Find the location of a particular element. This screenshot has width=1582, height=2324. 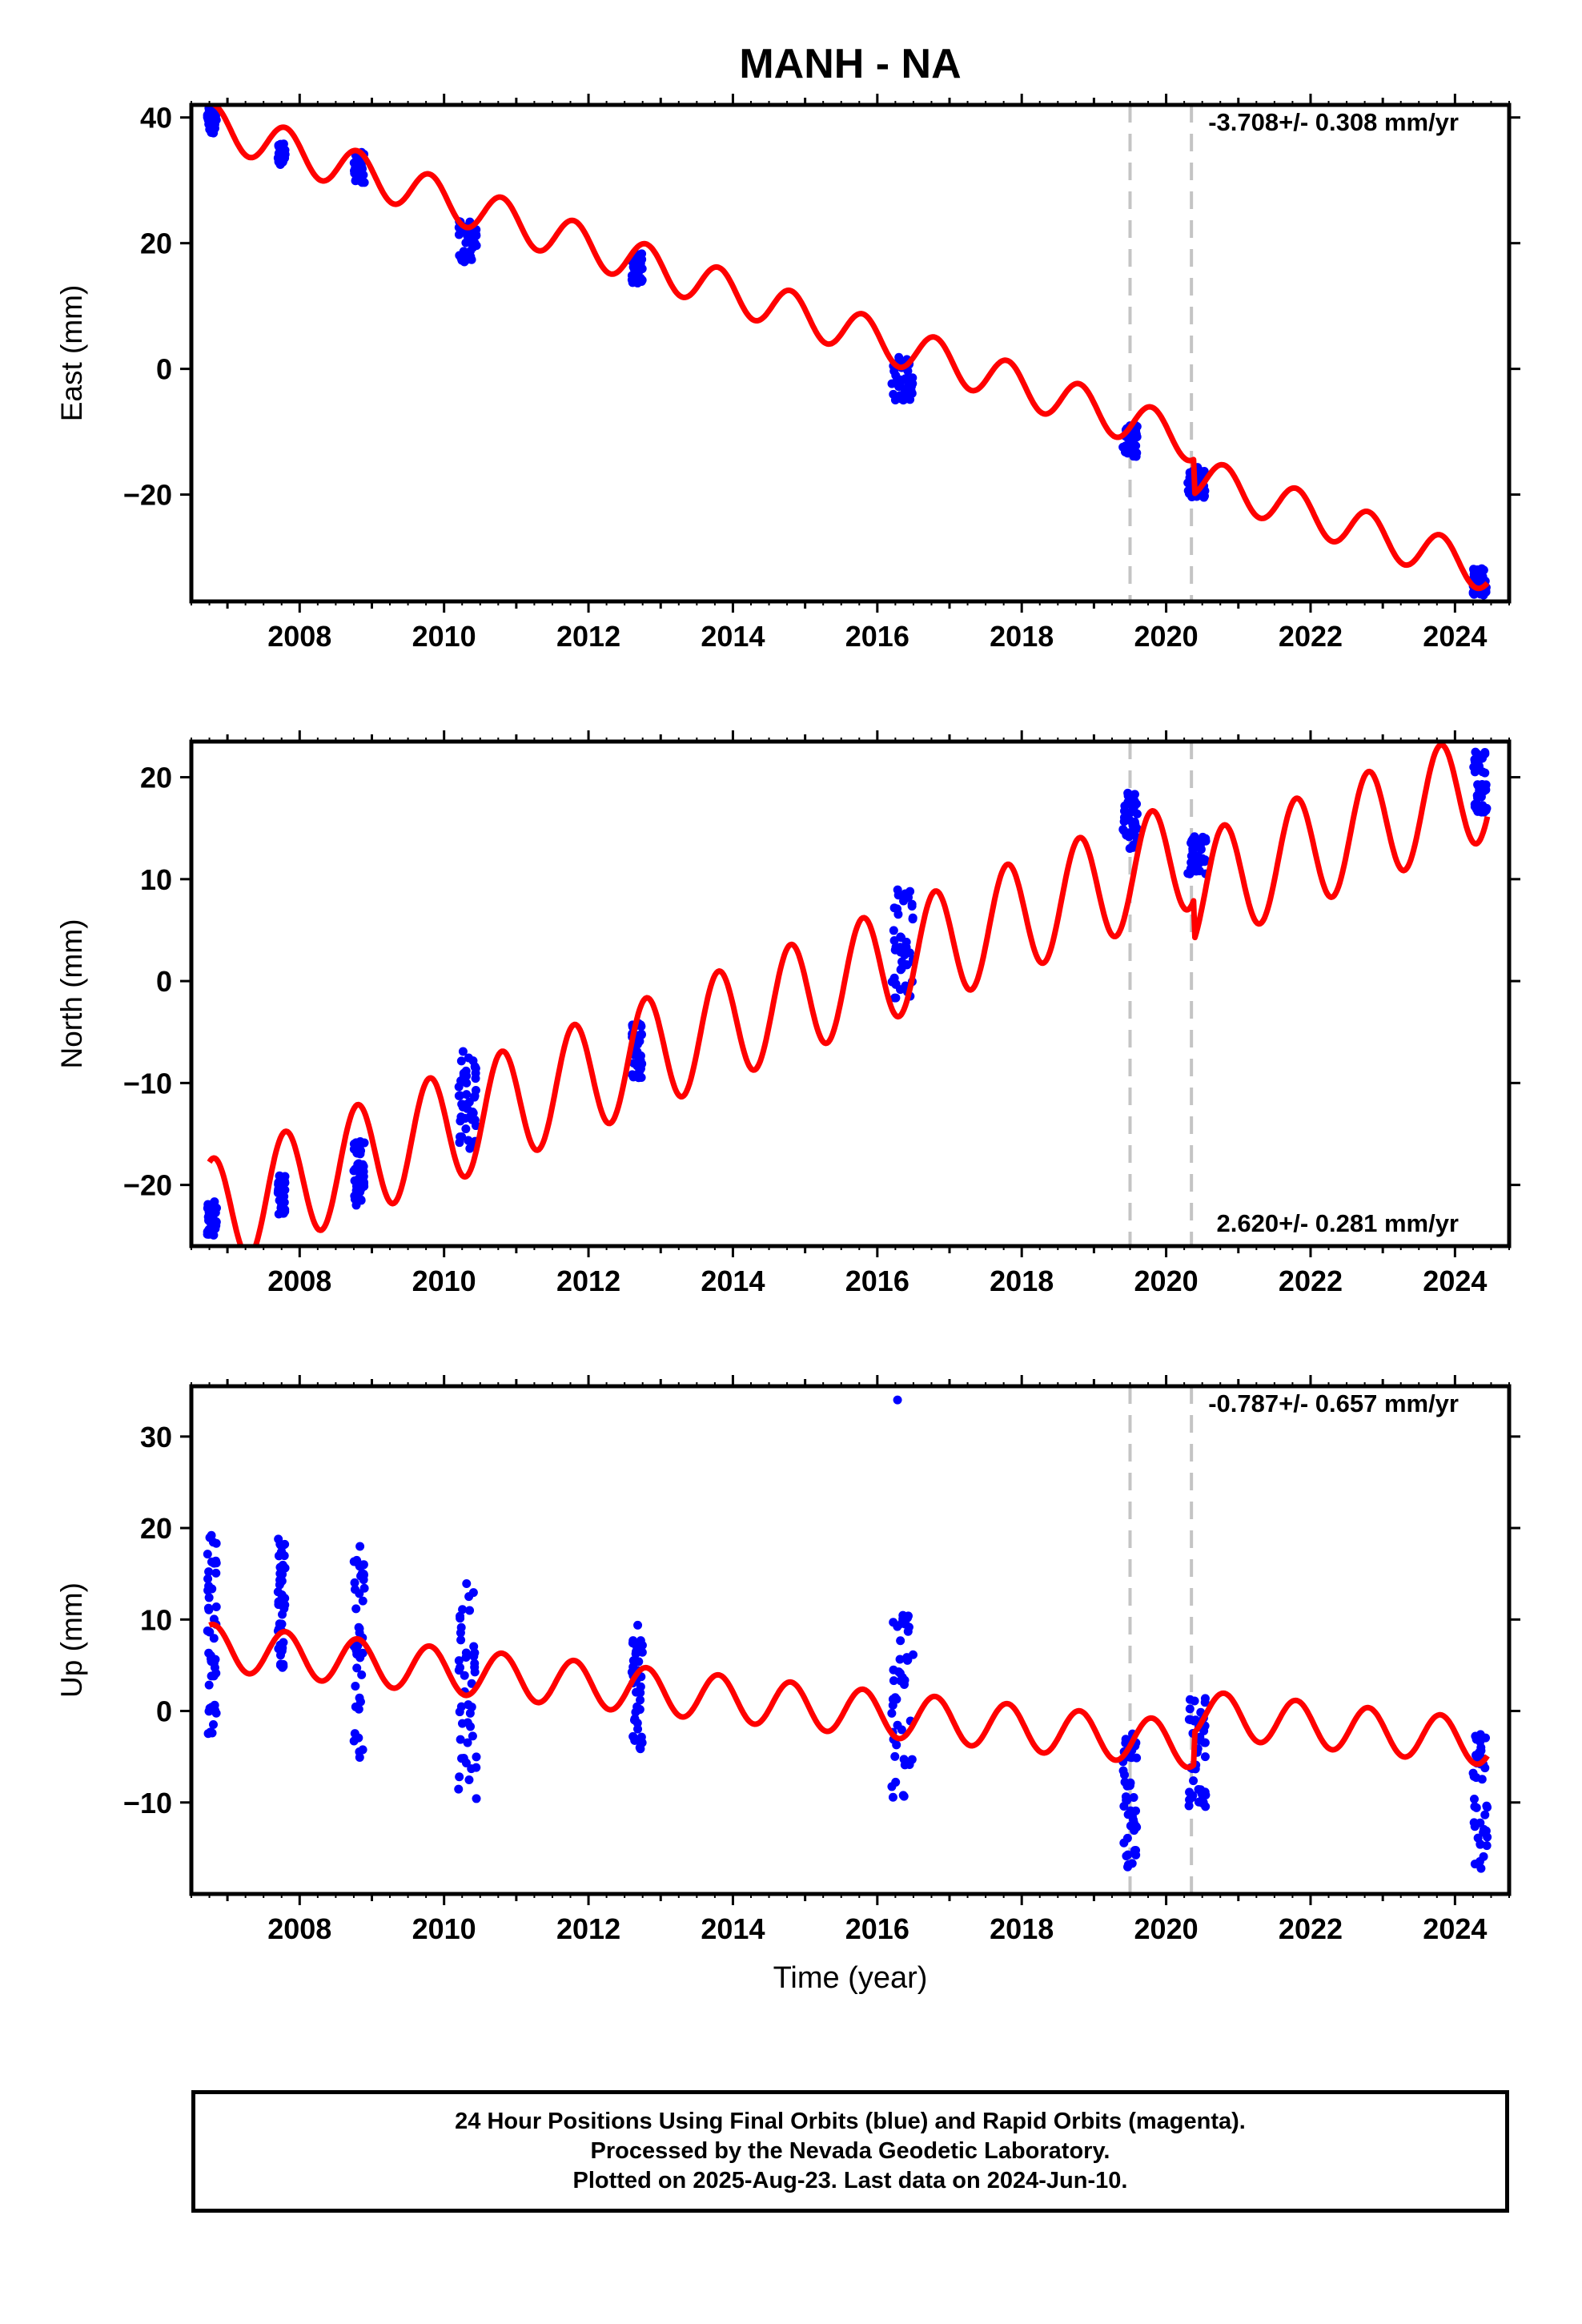

x-tick-label: 2008 is located at coordinates (299, 1281).